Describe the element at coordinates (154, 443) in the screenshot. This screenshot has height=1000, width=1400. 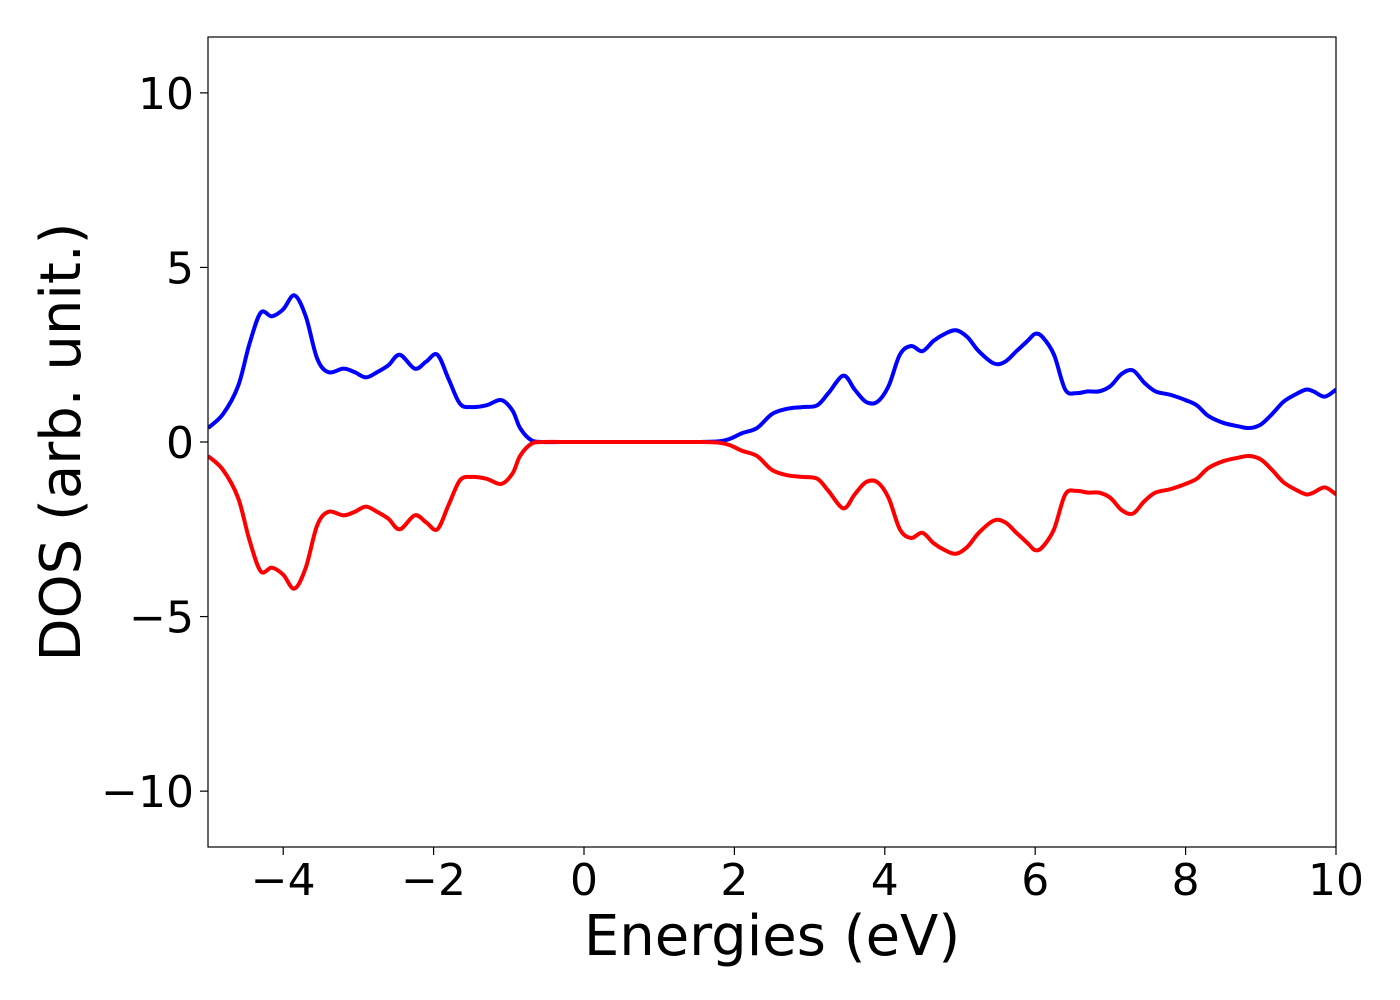
I see `y-axis: −10 −5 0 5 10` at that location.